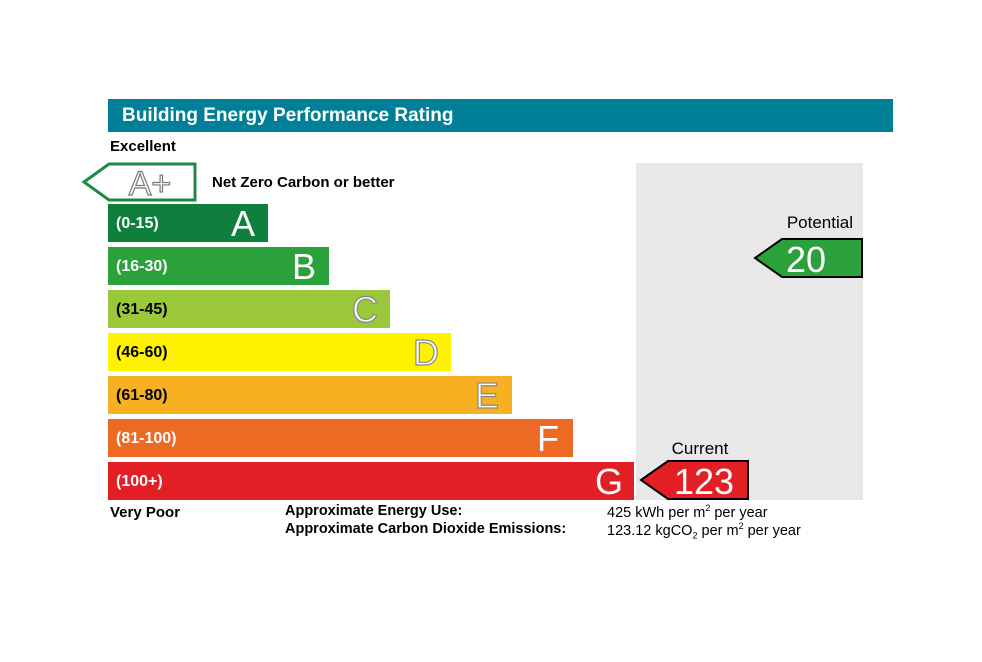 The image size is (982, 662). What do you see at coordinates (670, 512) in the screenshot?
I see `energy-use-unit-a: kWh per m` at bounding box center [670, 512].